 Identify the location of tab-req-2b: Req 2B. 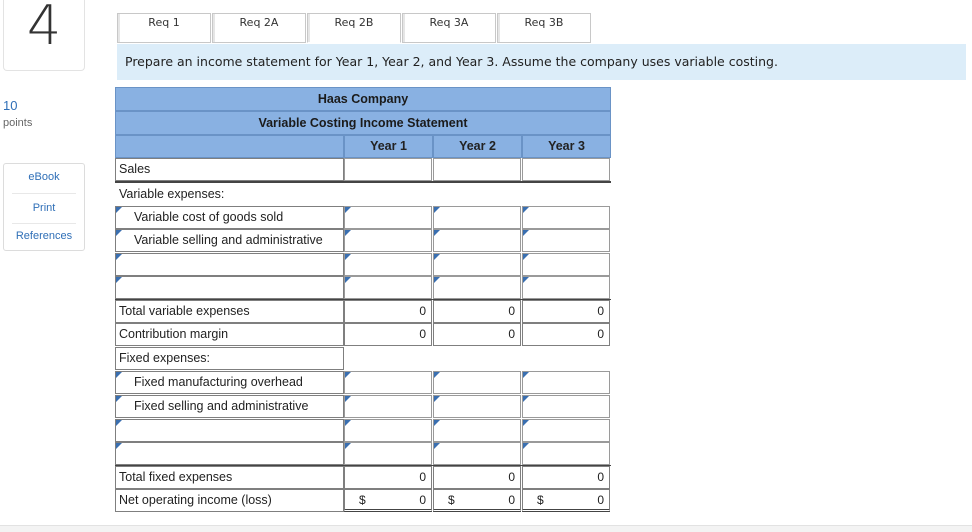
(354, 28).